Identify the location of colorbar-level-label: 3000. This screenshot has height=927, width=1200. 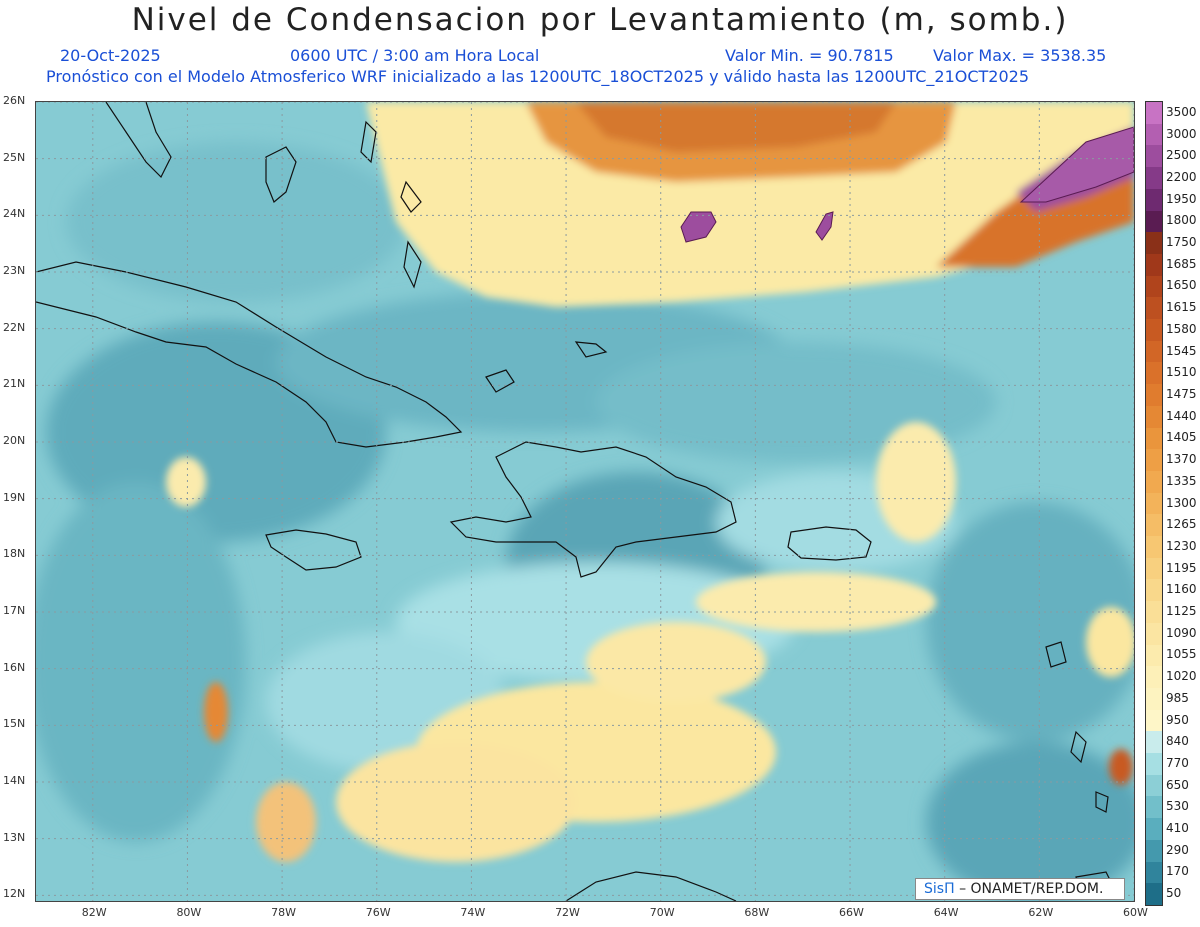
(1181, 133).